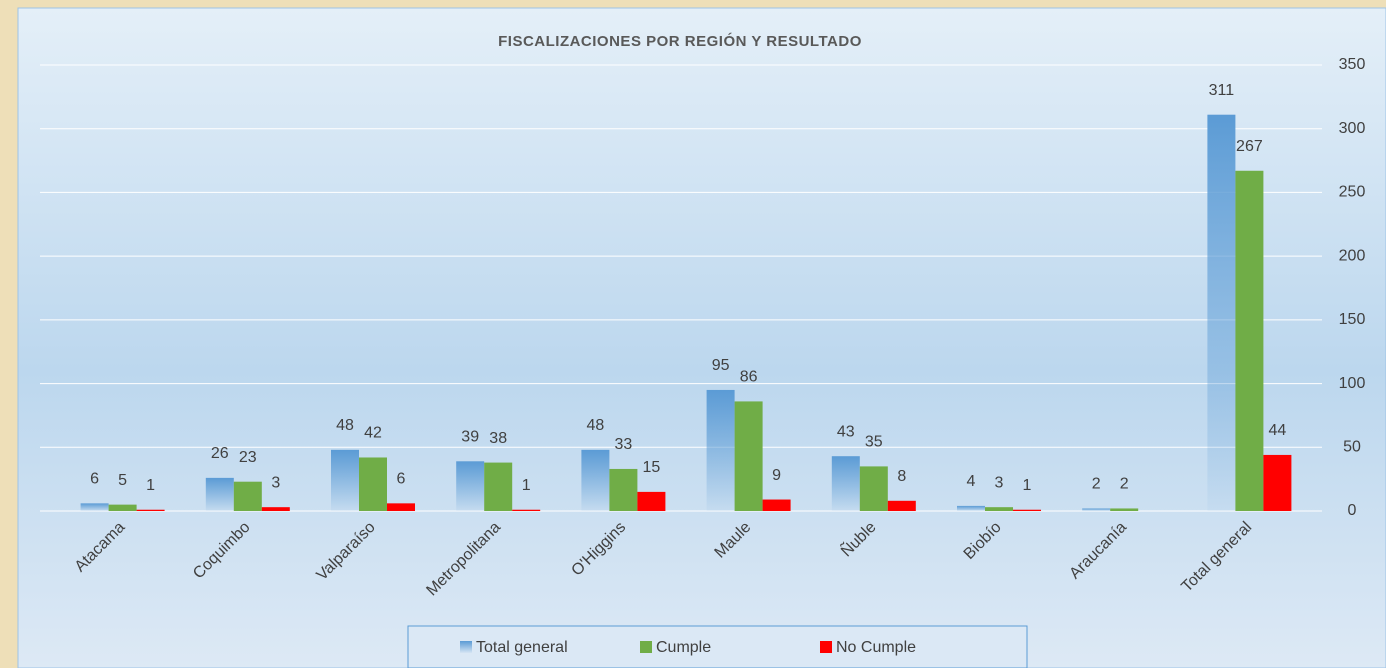 The width and height of the screenshot is (1386, 668). Describe the element at coordinates (652, 467) in the screenshot. I see `data-label: 15` at that location.